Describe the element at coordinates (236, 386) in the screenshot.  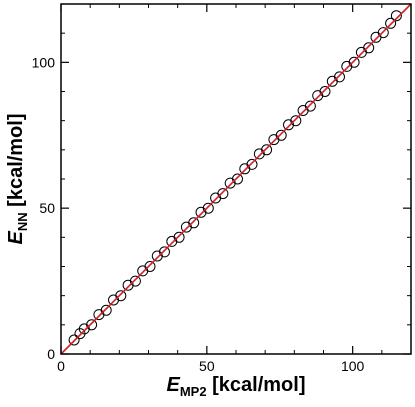
I see `x-axis-title: EMP2 [kcal/mol]` at that location.